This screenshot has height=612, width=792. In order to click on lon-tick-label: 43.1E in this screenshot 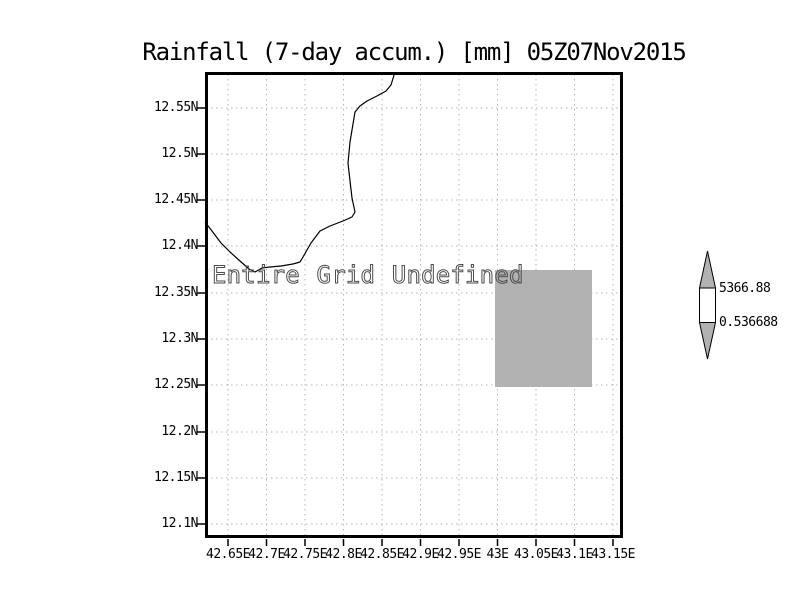, I will do `click(574, 554)`.